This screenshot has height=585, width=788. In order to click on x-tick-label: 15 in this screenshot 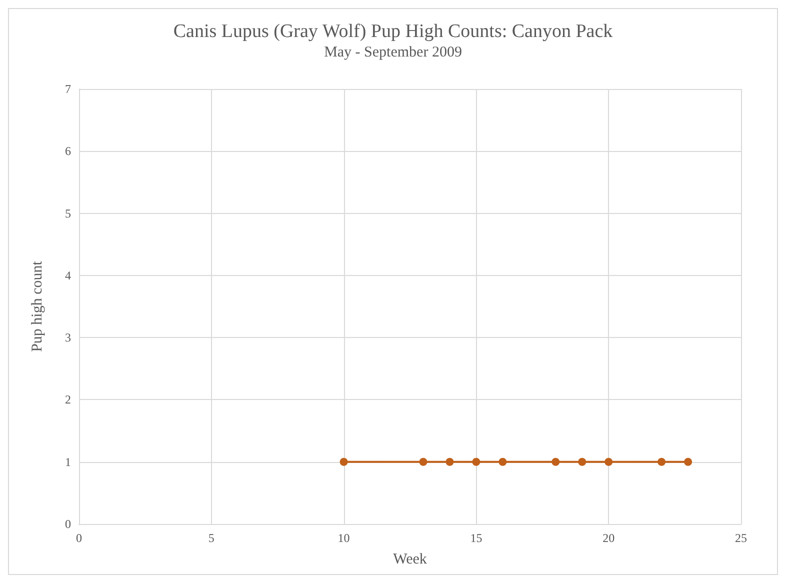, I will do `click(476, 538)`.